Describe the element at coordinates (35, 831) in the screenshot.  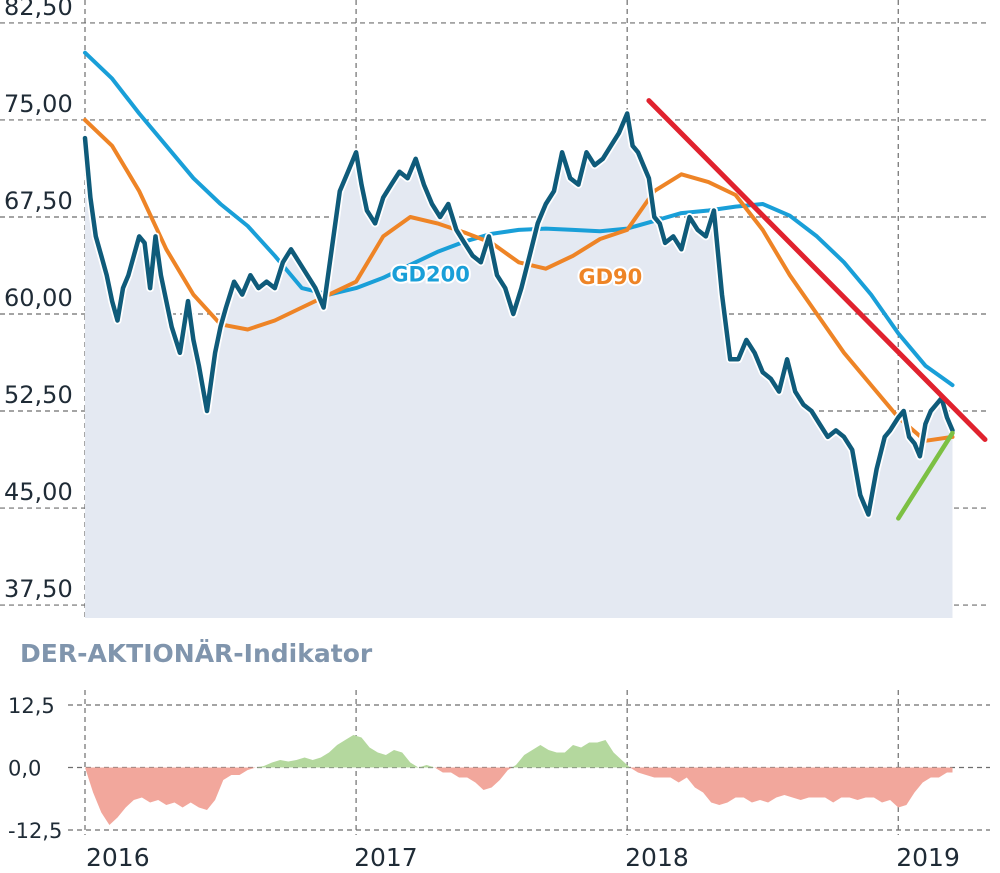
I see `indicator-tick-label: -12,5` at that location.